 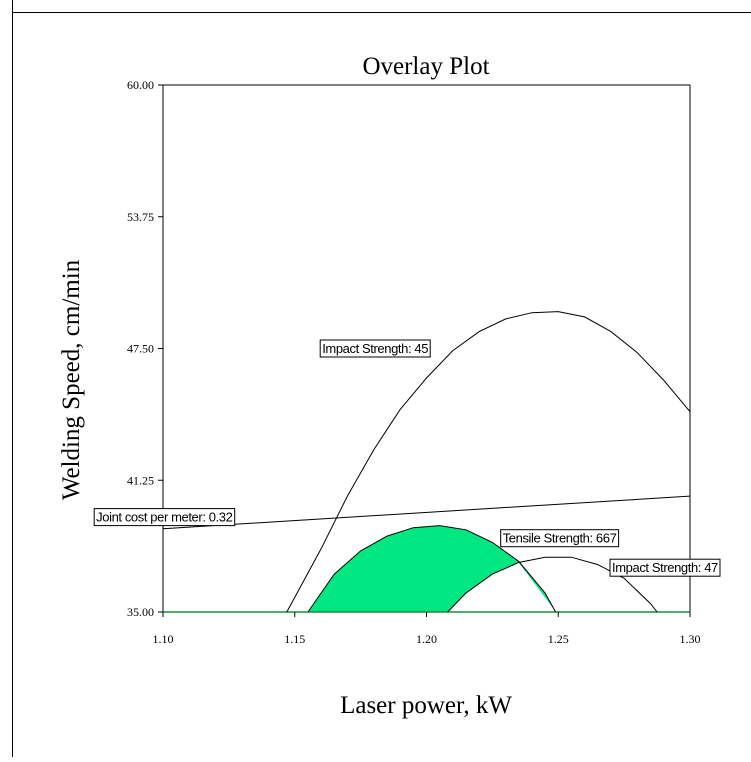 What do you see at coordinates (427, 629) in the screenshot?
I see `x-tick-labels: 1.10 1.15 1.20 1.25 1.30` at bounding box center [427, 629].